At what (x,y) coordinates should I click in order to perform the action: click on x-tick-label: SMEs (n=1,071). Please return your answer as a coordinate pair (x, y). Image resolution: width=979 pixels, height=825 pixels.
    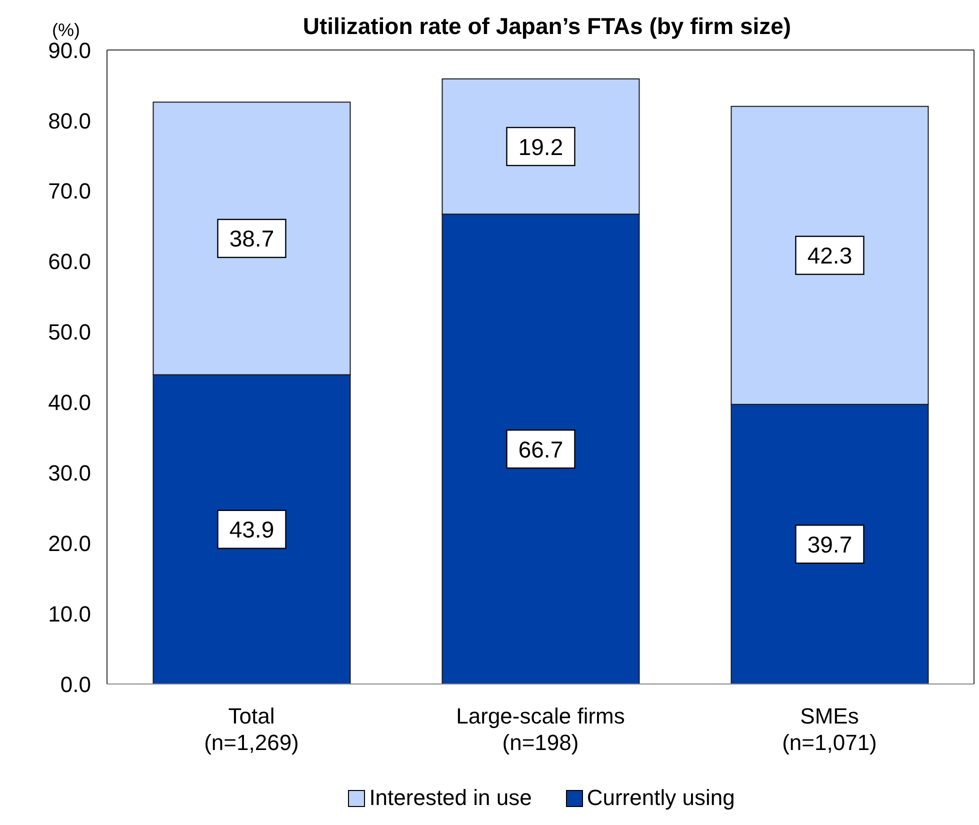
    Looking at the image, I should click on (829, 729).